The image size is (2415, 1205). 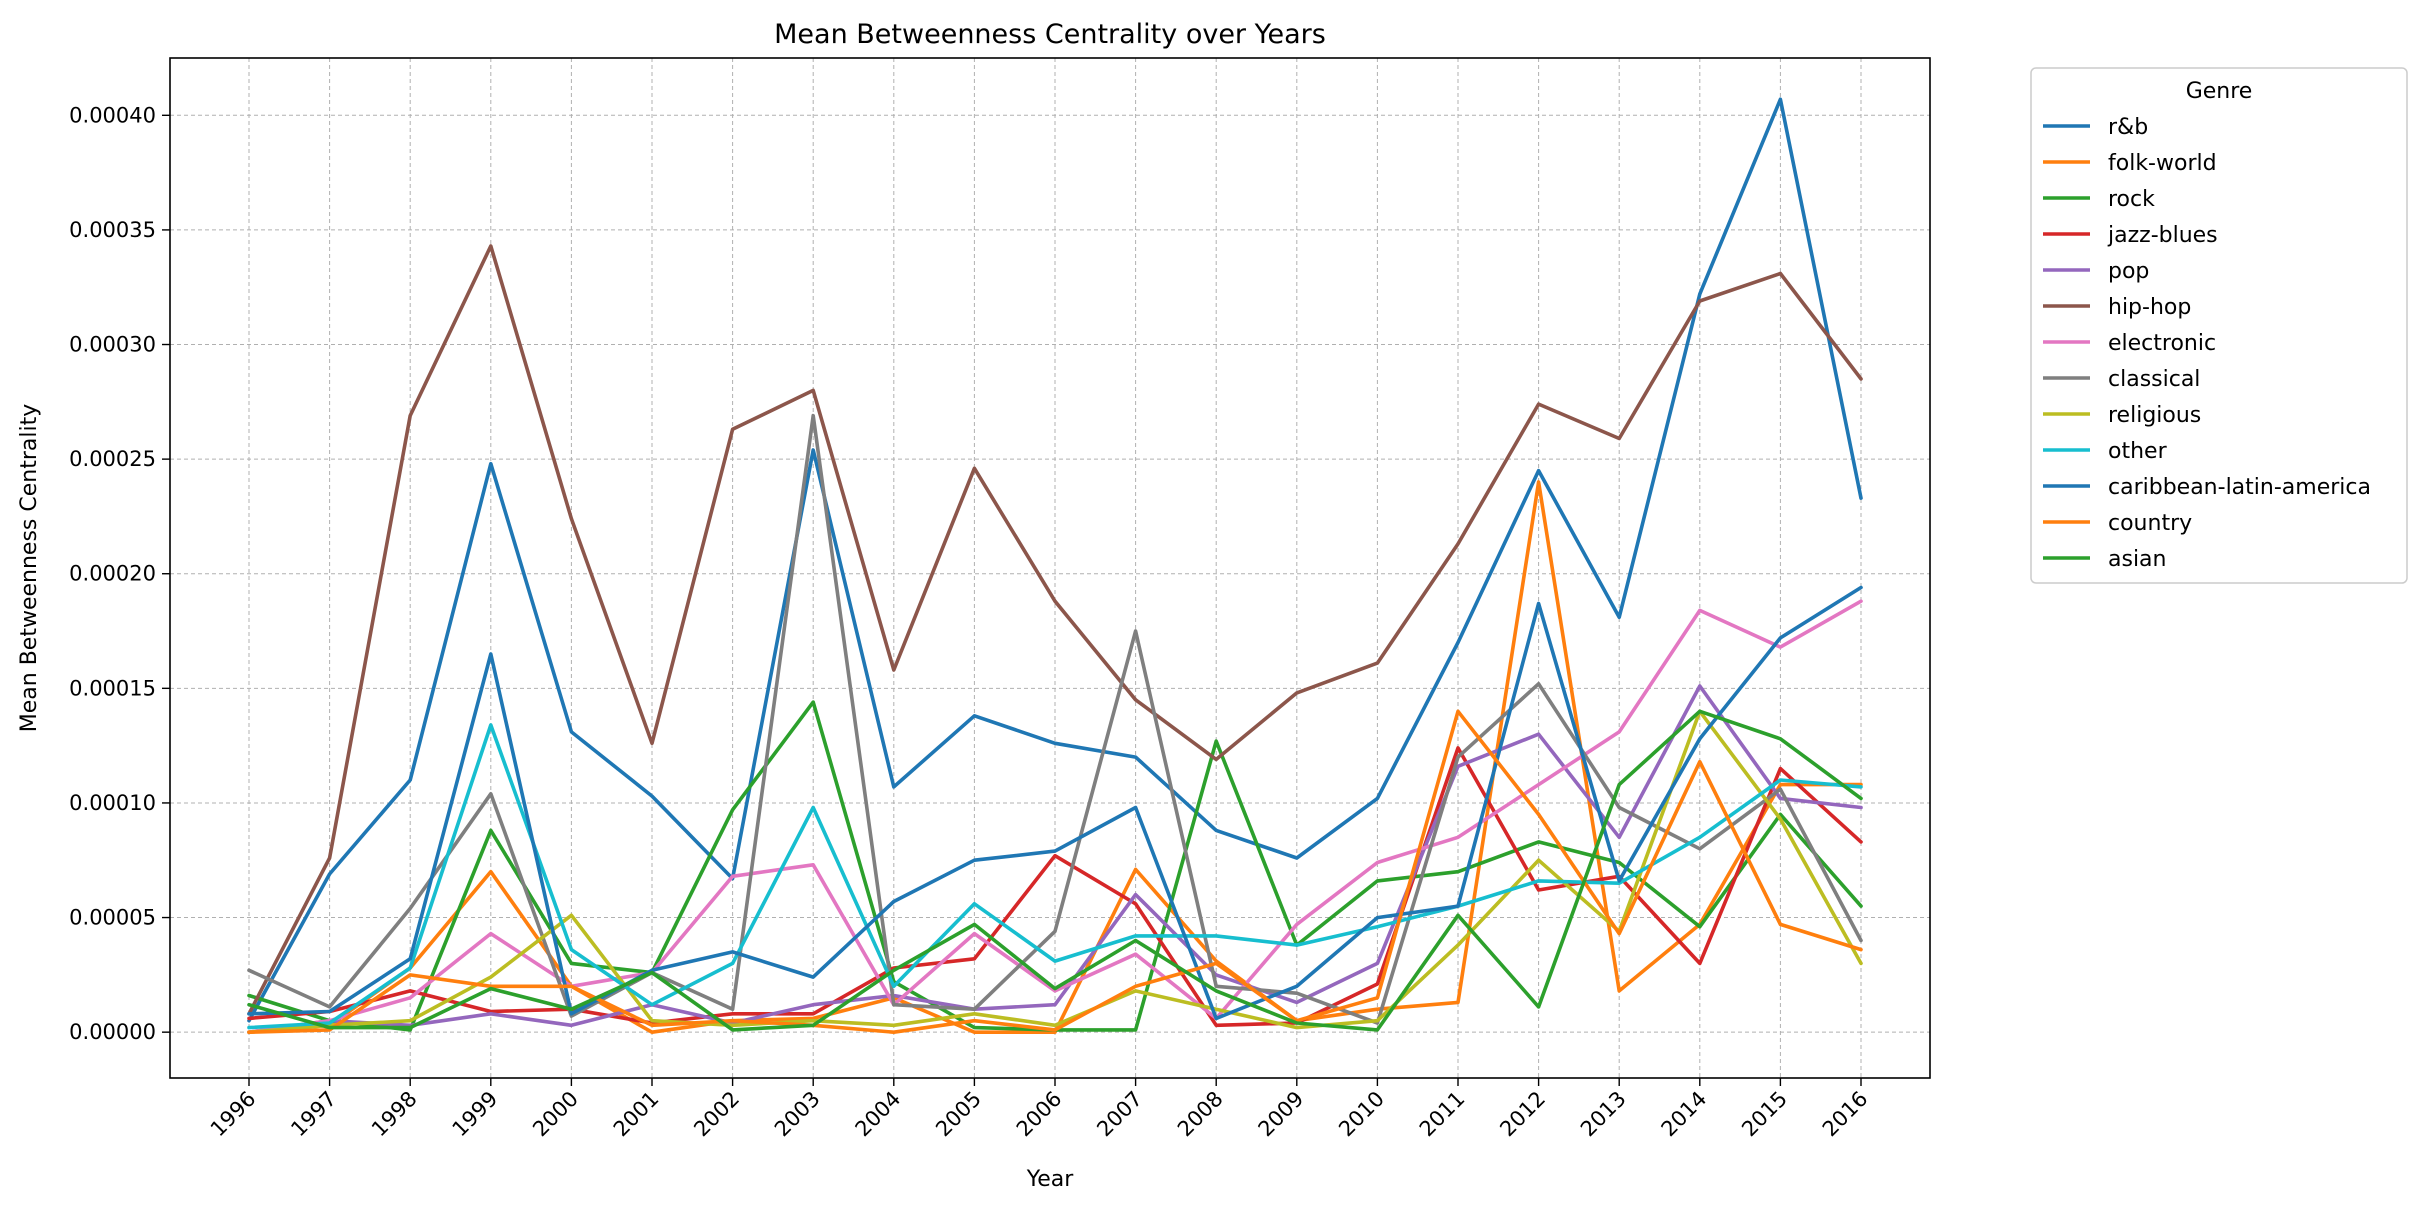 What do you see at coordinates (112, 115) in the screenshot?
I see `y-tick-label: 0.00040` at bounding box center [112, 115].